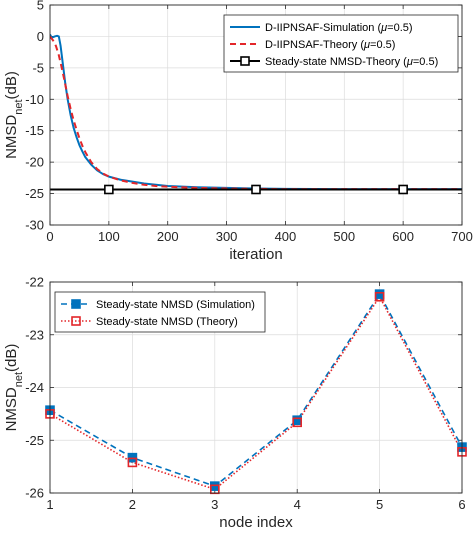 This screenshot has width=474, height=537. I want to click on x-tick-label: 600, so click(403, 236).